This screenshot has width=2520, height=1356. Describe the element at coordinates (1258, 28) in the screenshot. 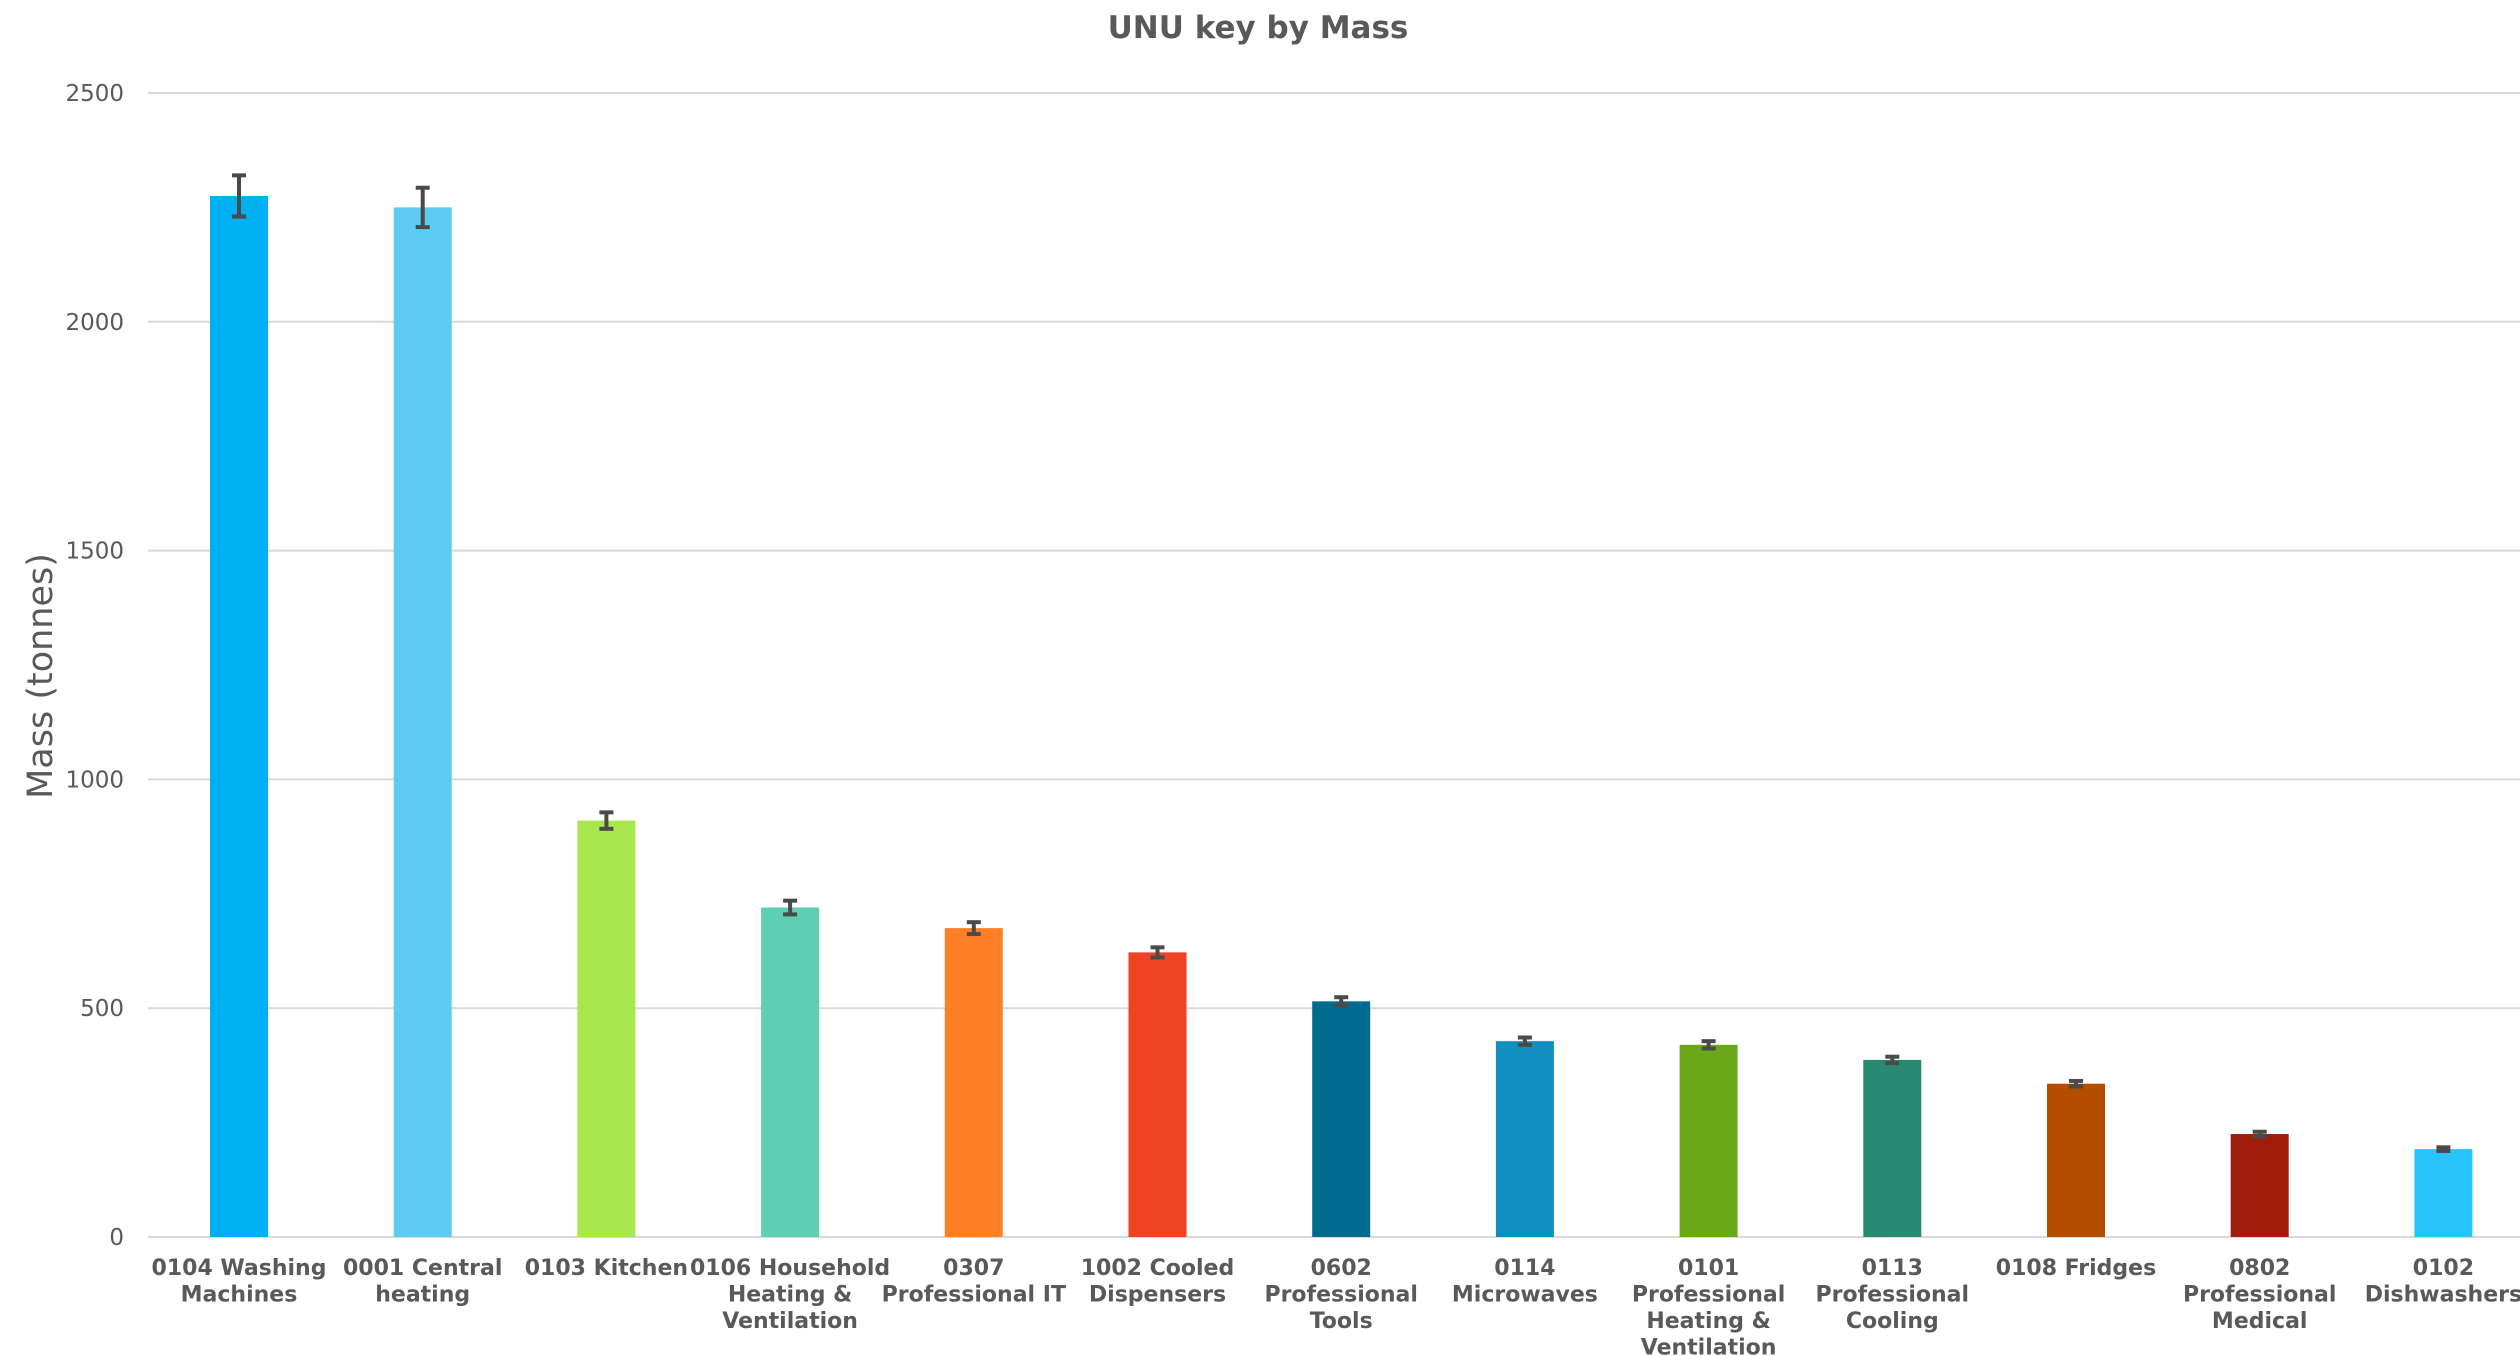

I see `chart-title: UNU key by Mass` at that location.